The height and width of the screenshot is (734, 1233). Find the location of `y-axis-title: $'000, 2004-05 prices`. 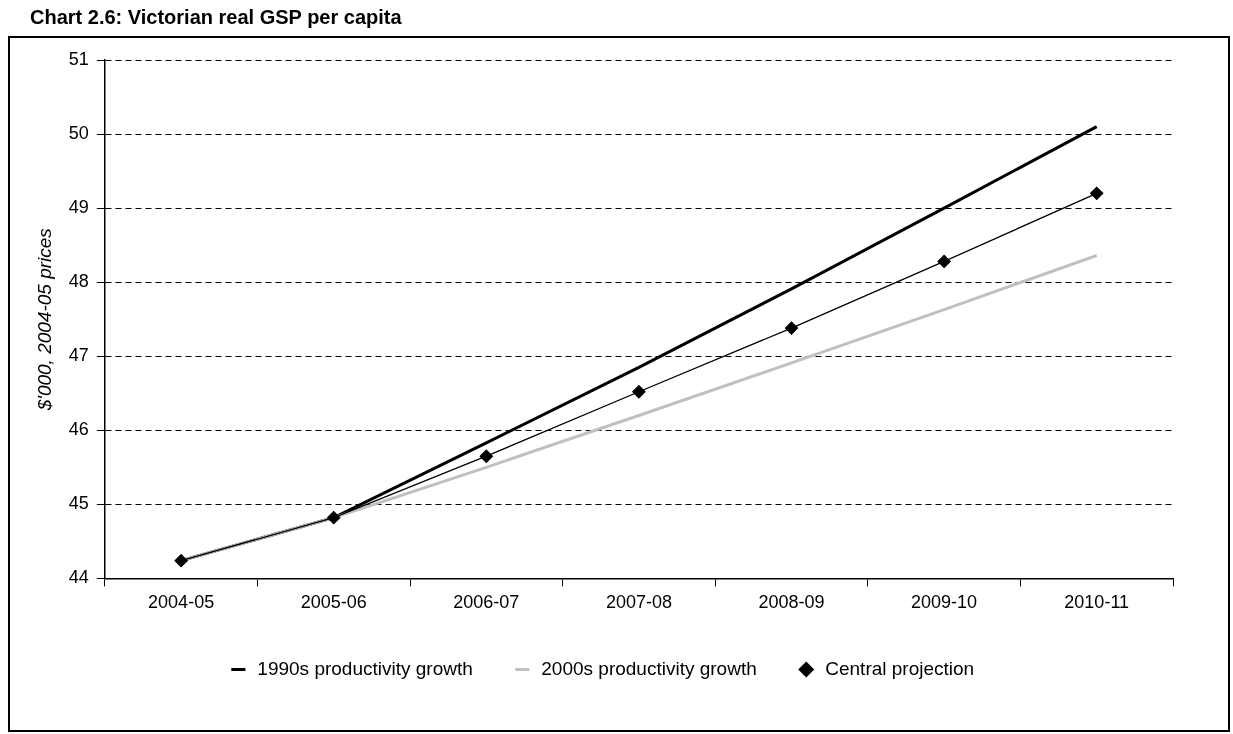

y-axis-title: $'000, 2004-05 prices is located at coordinates (44, 319).